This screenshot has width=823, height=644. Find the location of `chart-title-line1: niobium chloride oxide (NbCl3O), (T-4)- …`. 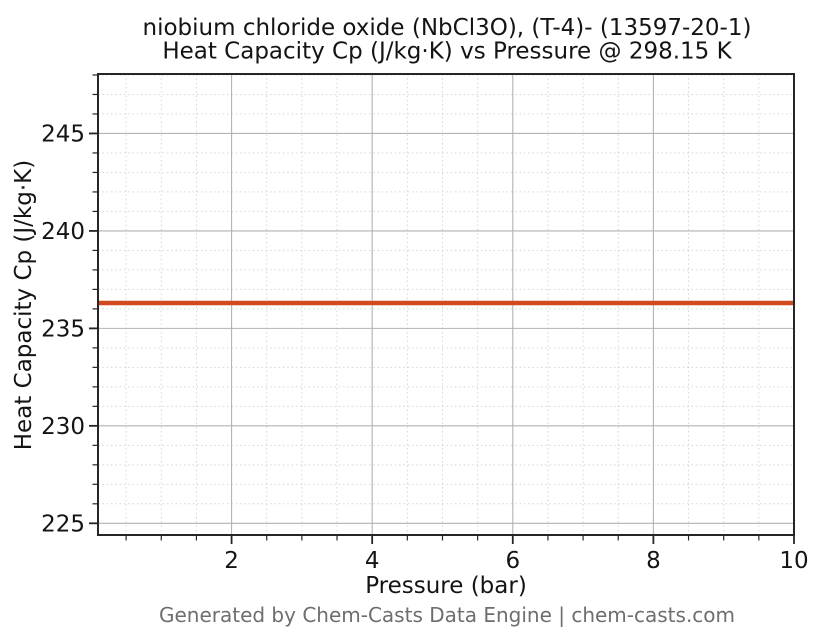

chart-title-line1: niobium chloride oxide (NbCl3O), (T-4)- … is located at coordinates (447, 28).